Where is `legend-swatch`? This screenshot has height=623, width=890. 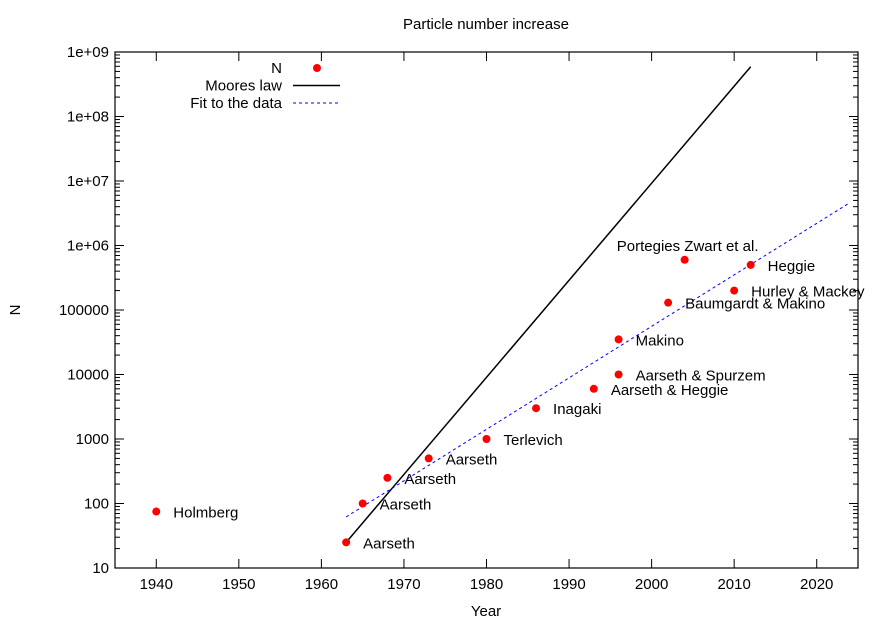 legend-swatch is located at coordinates (317, 68).